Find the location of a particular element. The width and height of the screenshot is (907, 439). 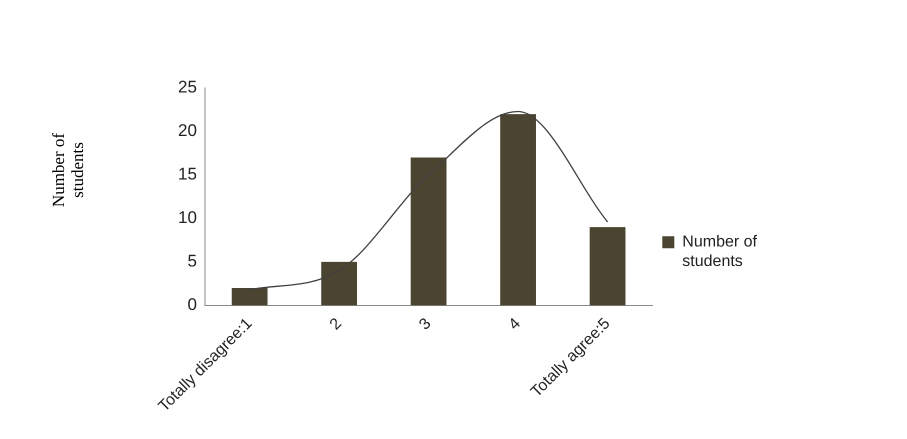

x-tick-label: 3 is located at coordinates (425, 324).